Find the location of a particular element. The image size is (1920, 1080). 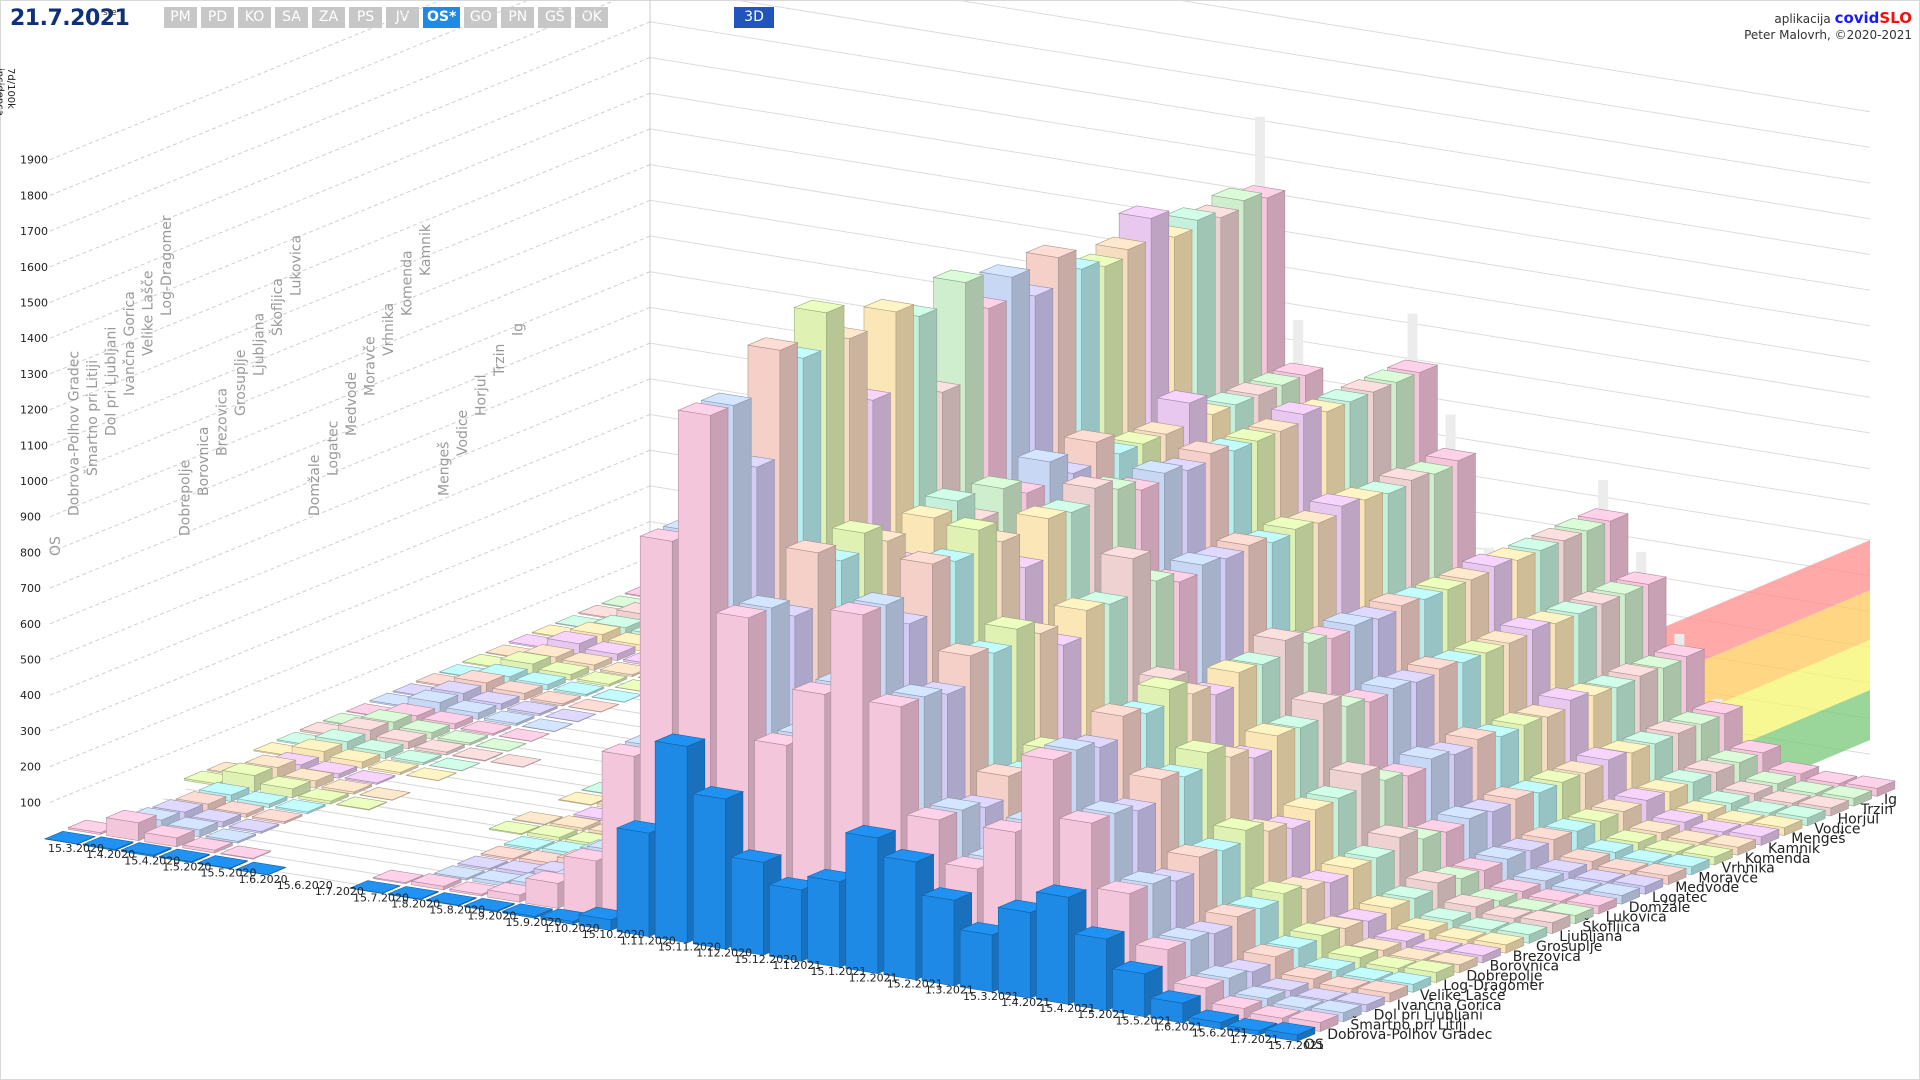

region-button-9: PN is located at coordinates (518, 17).